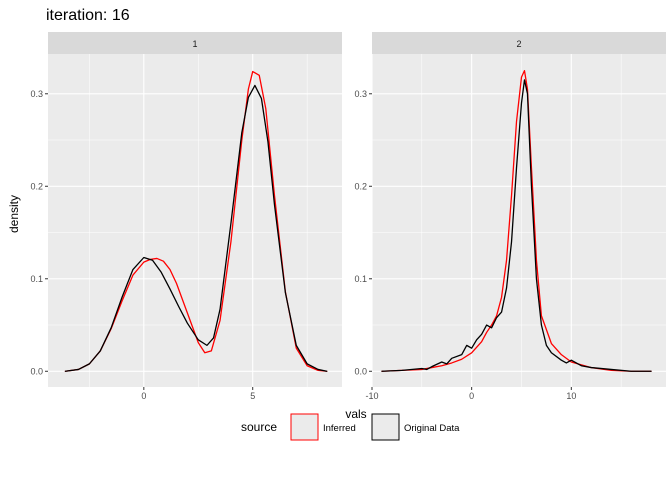  I want to click on x-tick-label: 10, so click(571, 396).